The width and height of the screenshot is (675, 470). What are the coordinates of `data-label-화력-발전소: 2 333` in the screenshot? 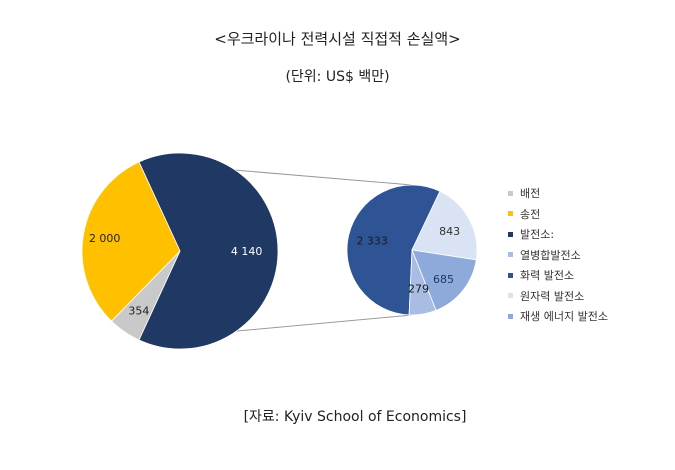 It's located at (372, 241).